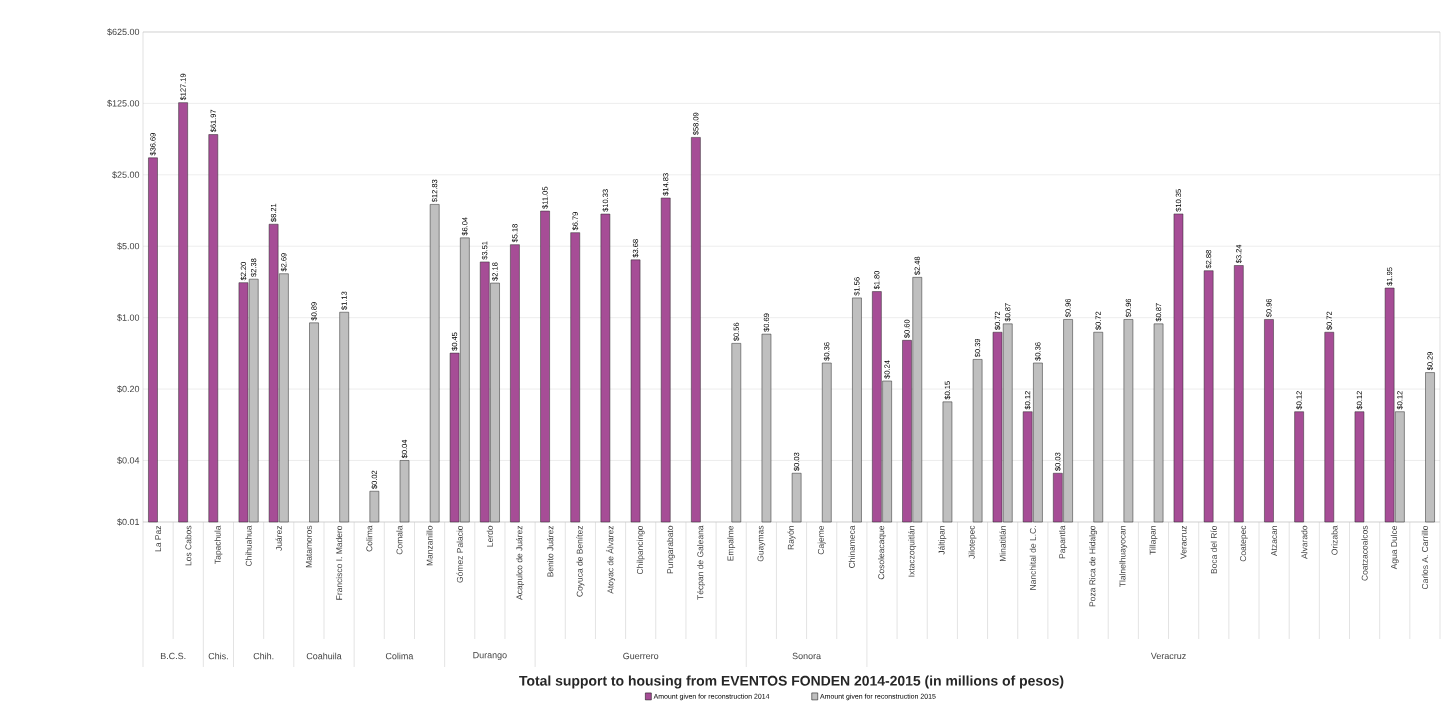 The width and height of the screenshot is (1455, 714). Describe the element at coordinates (882, 552) in the screenshot. I see `x-tick-label: Cosoleacaque` at that location.